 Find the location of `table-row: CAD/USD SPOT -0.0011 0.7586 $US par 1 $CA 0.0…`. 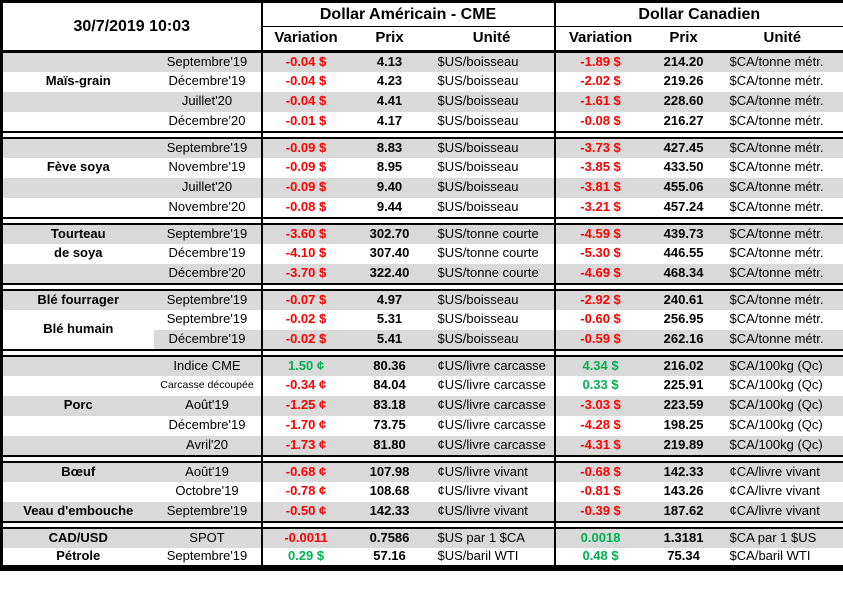

table-row: CAD/USD SPOT -0.0011 0.7586 $US par 1 $CA 0.0… is located at coordinates (422, 537).